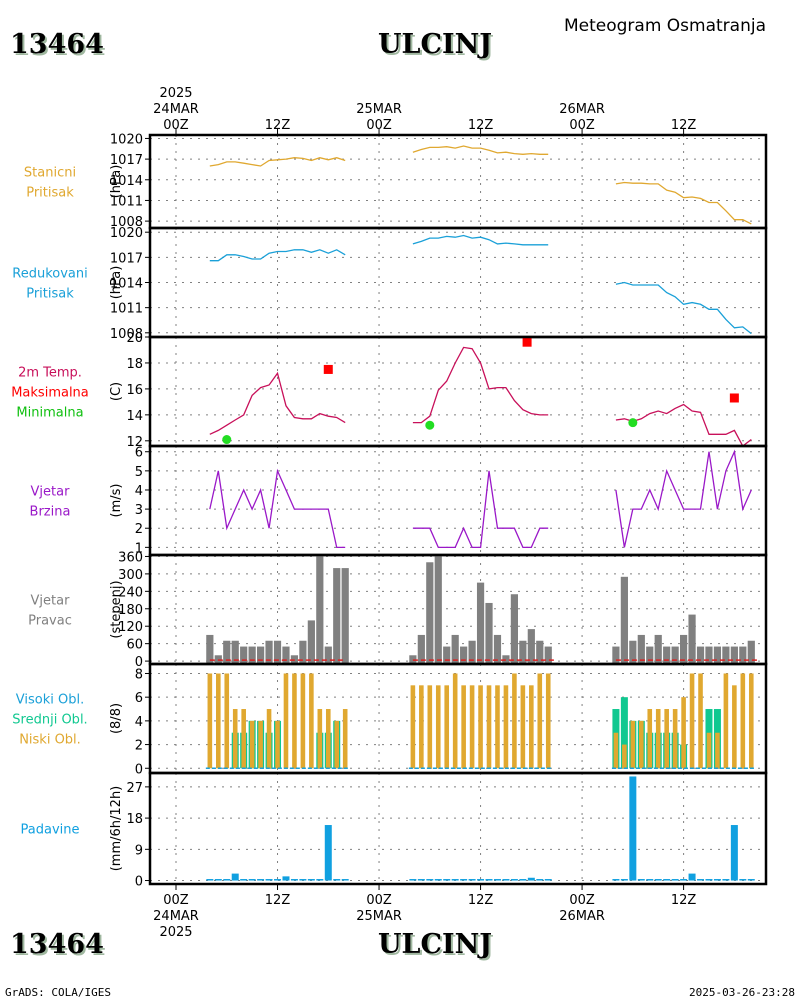 Image resolution: width=800 pixels, height=1000 pixels. What do you see at coordinates (139, 548) in the screenshot?
I see `y-tick-label: 1` at bounding box center [139, 548].